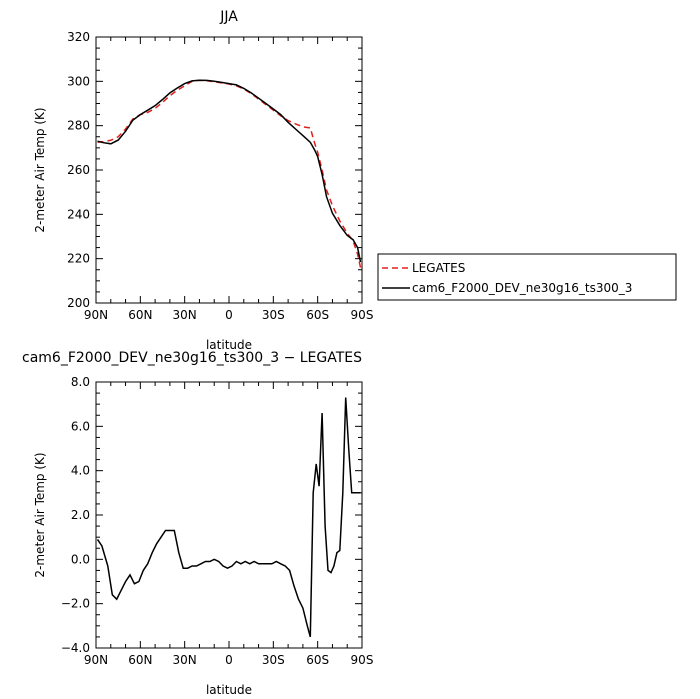 This screenshot has height=699, width=700. Describe the element at coordinates (522, 288) in the screenshot. I see `legend-label-1: cam6_F2000_DEV_ne30g16_ts300_3` at that location.